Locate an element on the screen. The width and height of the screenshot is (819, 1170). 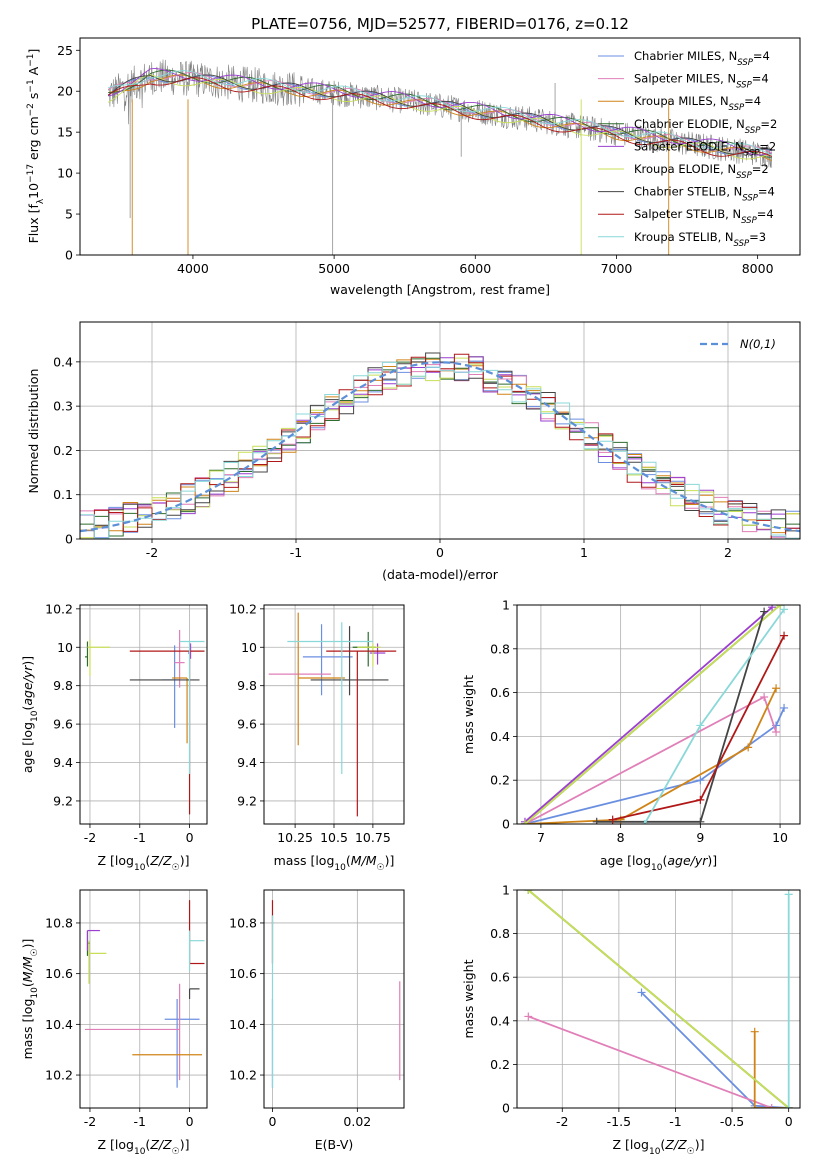
plot-age_vs_mass: 10.25 10.5 10.75 9.2 9.4 9.6 9.8 10 10.2 is located at coordinates (317, 723).